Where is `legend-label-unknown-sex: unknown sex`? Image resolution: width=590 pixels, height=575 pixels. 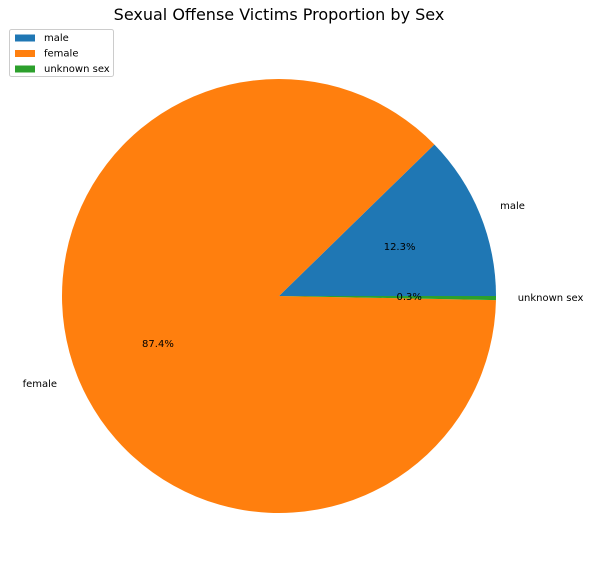
legend-label-unknown-sex: unknown sex is located at coordinates (77, 69).